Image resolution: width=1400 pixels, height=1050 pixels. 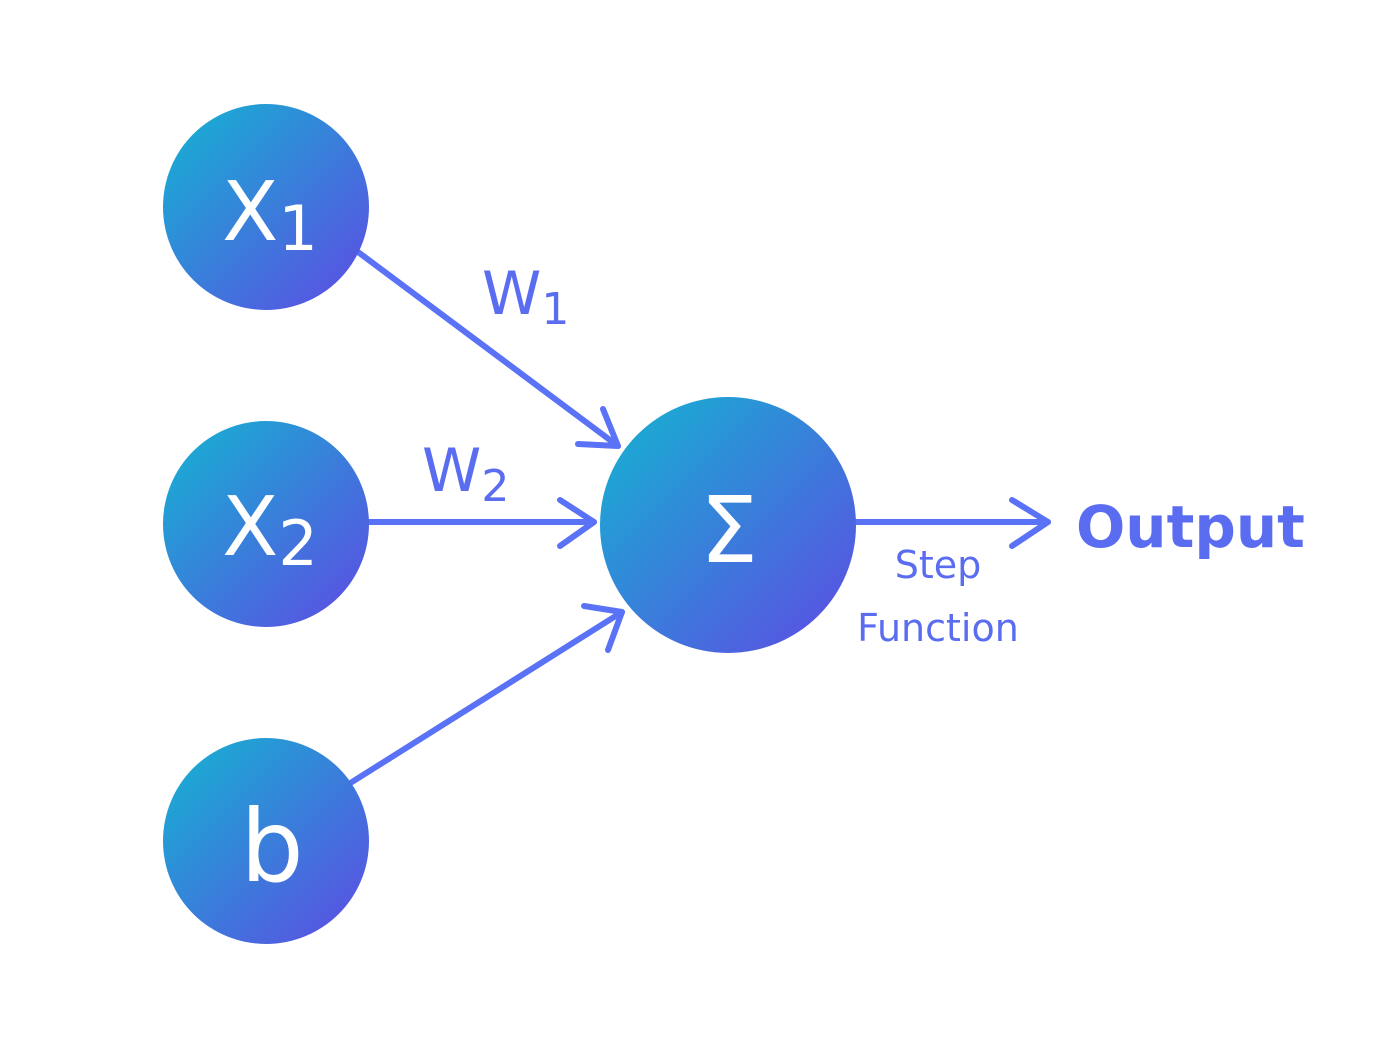 What do you see at coordinates (1030, 523) in the screenshot?
I see `arrowhead-output` at bounding box center [1030, 523].